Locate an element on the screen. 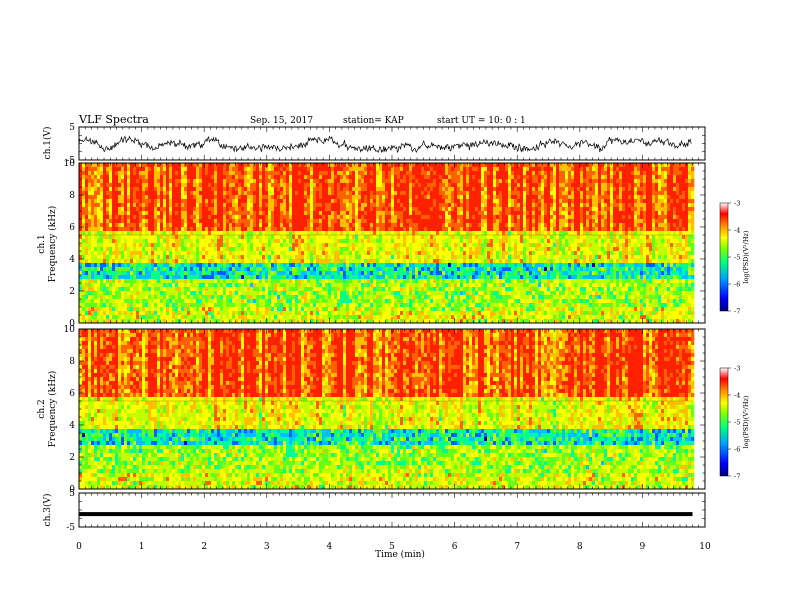 The height and width of the screenshot is (612, 792). x-tick-label: 7 is located at coordinates (517, 547).